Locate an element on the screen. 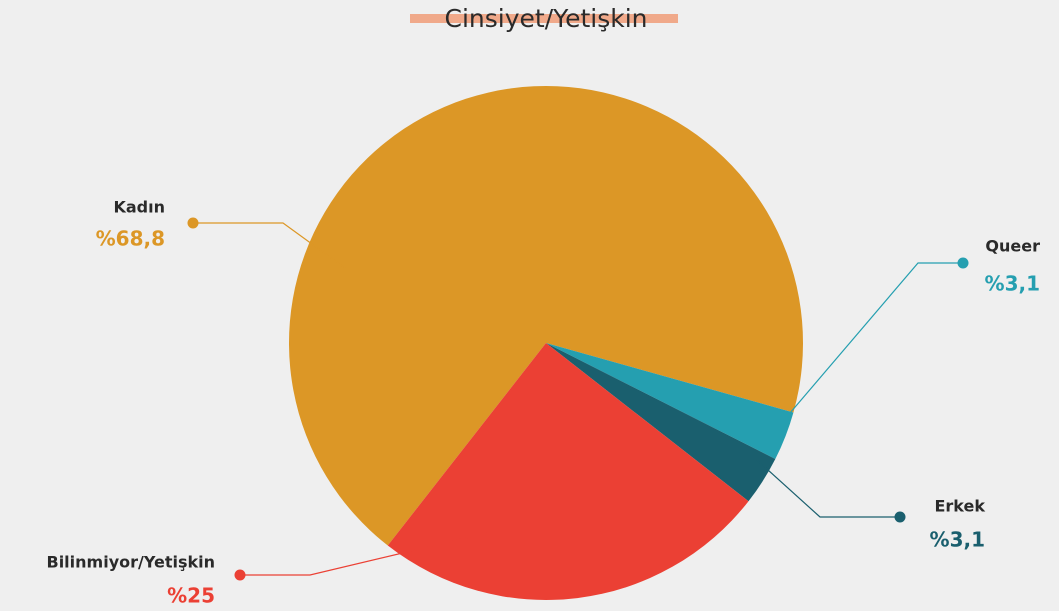  slice-label: Queer is located at coordinates (1012, 246).